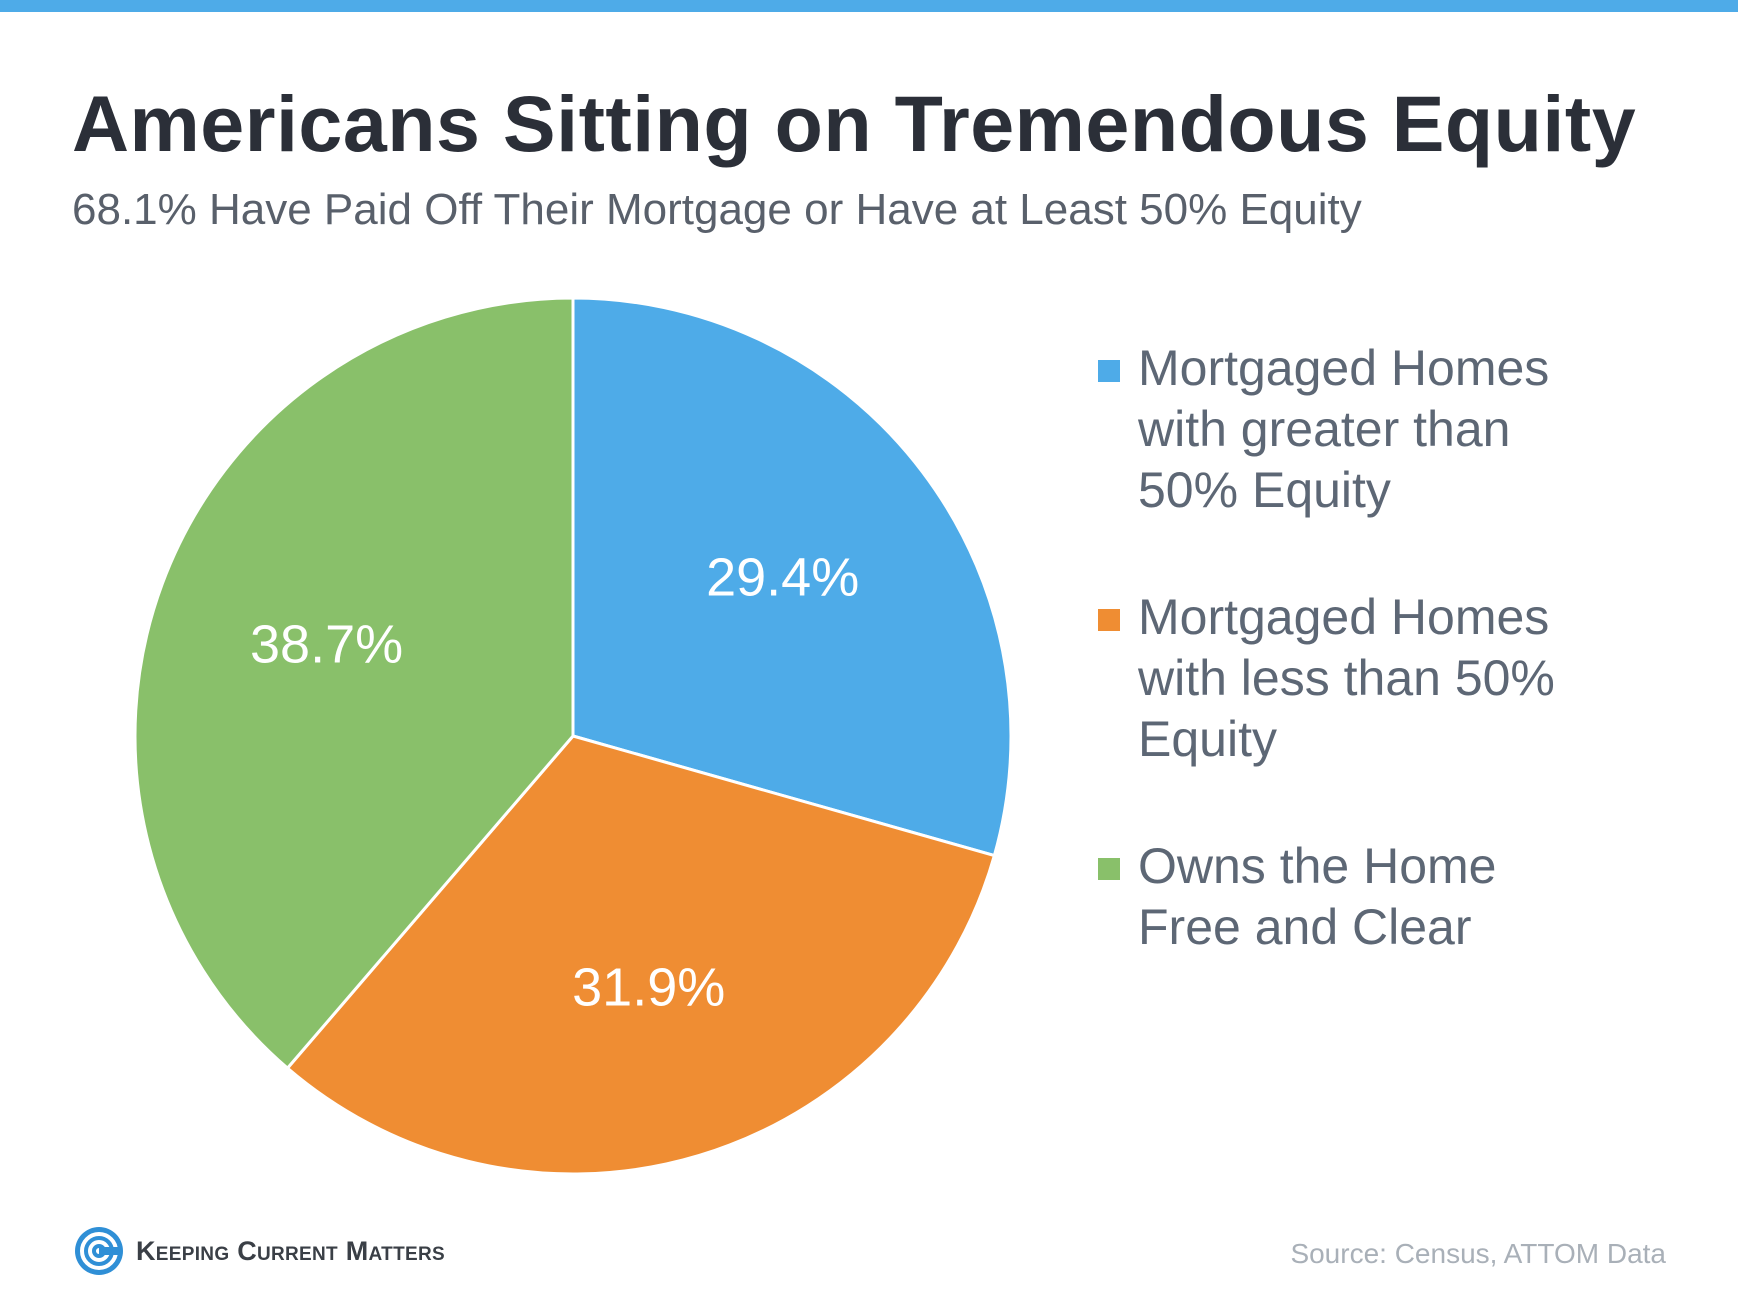  I want to click on pie-slice-label-2: 38.7%, so click(326, 645).